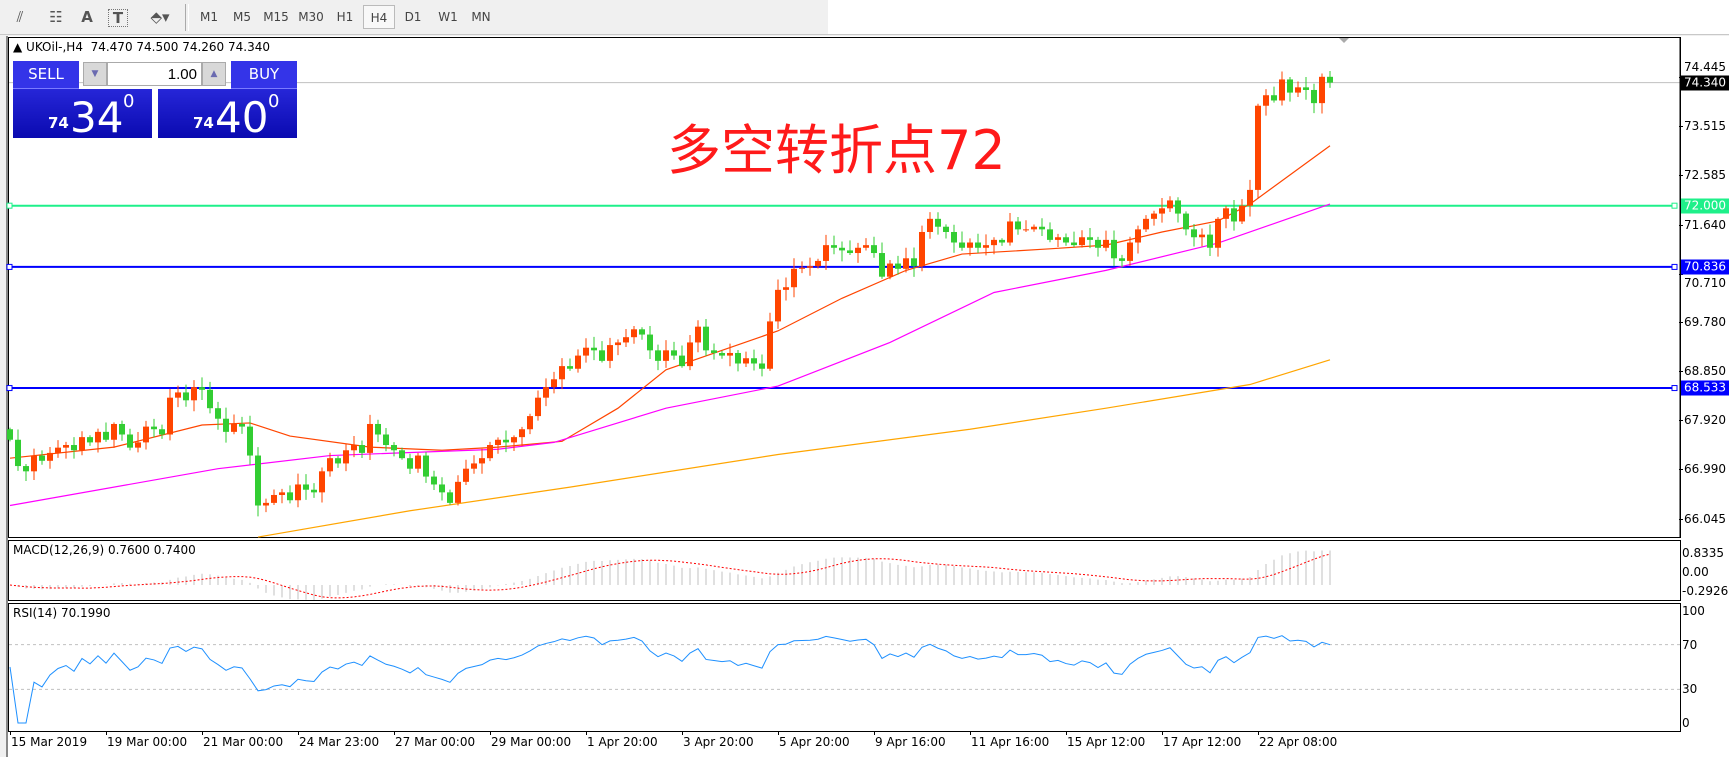 This screenshot has height=757, width=1729. What do you see at coordinates (345, 17) in the screenshot?
I see `timeframe-h1-button: H1` at bounding box center [345, 17].